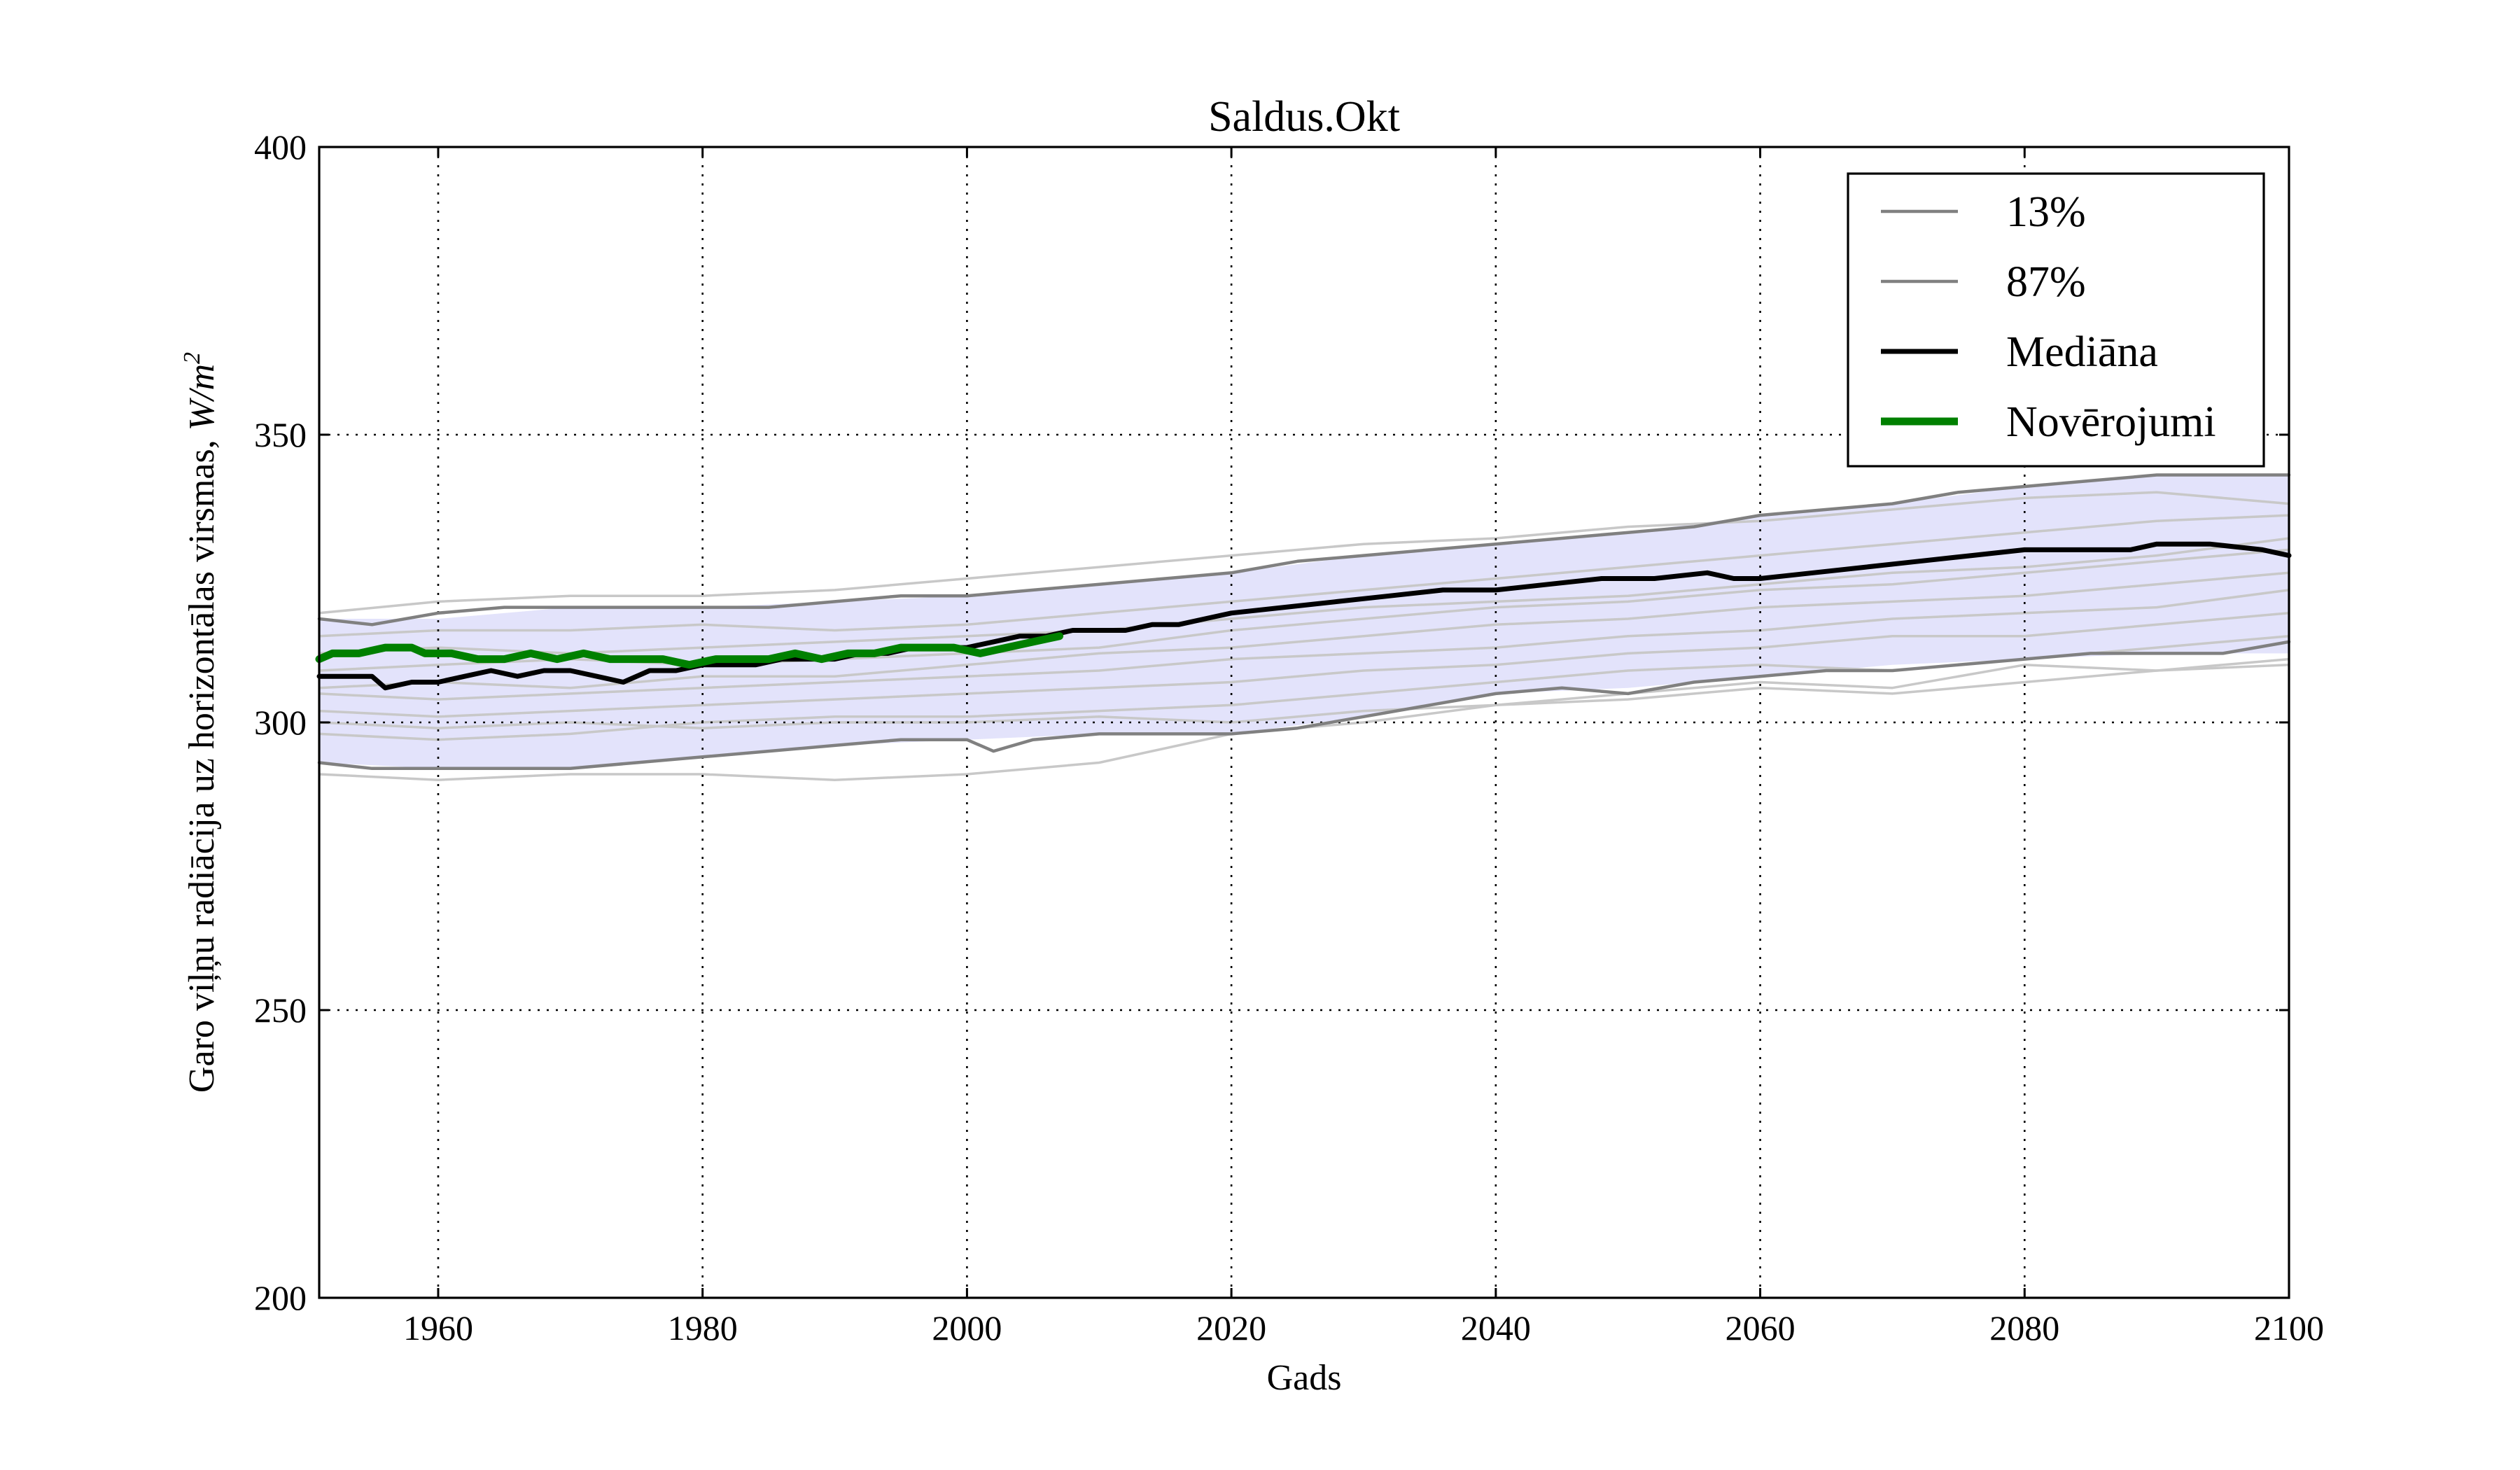 Image resolution: width=2520 pixels, height=1470 pixels. I want to click on x-tick-label: 2040, so click(1496, 1328).